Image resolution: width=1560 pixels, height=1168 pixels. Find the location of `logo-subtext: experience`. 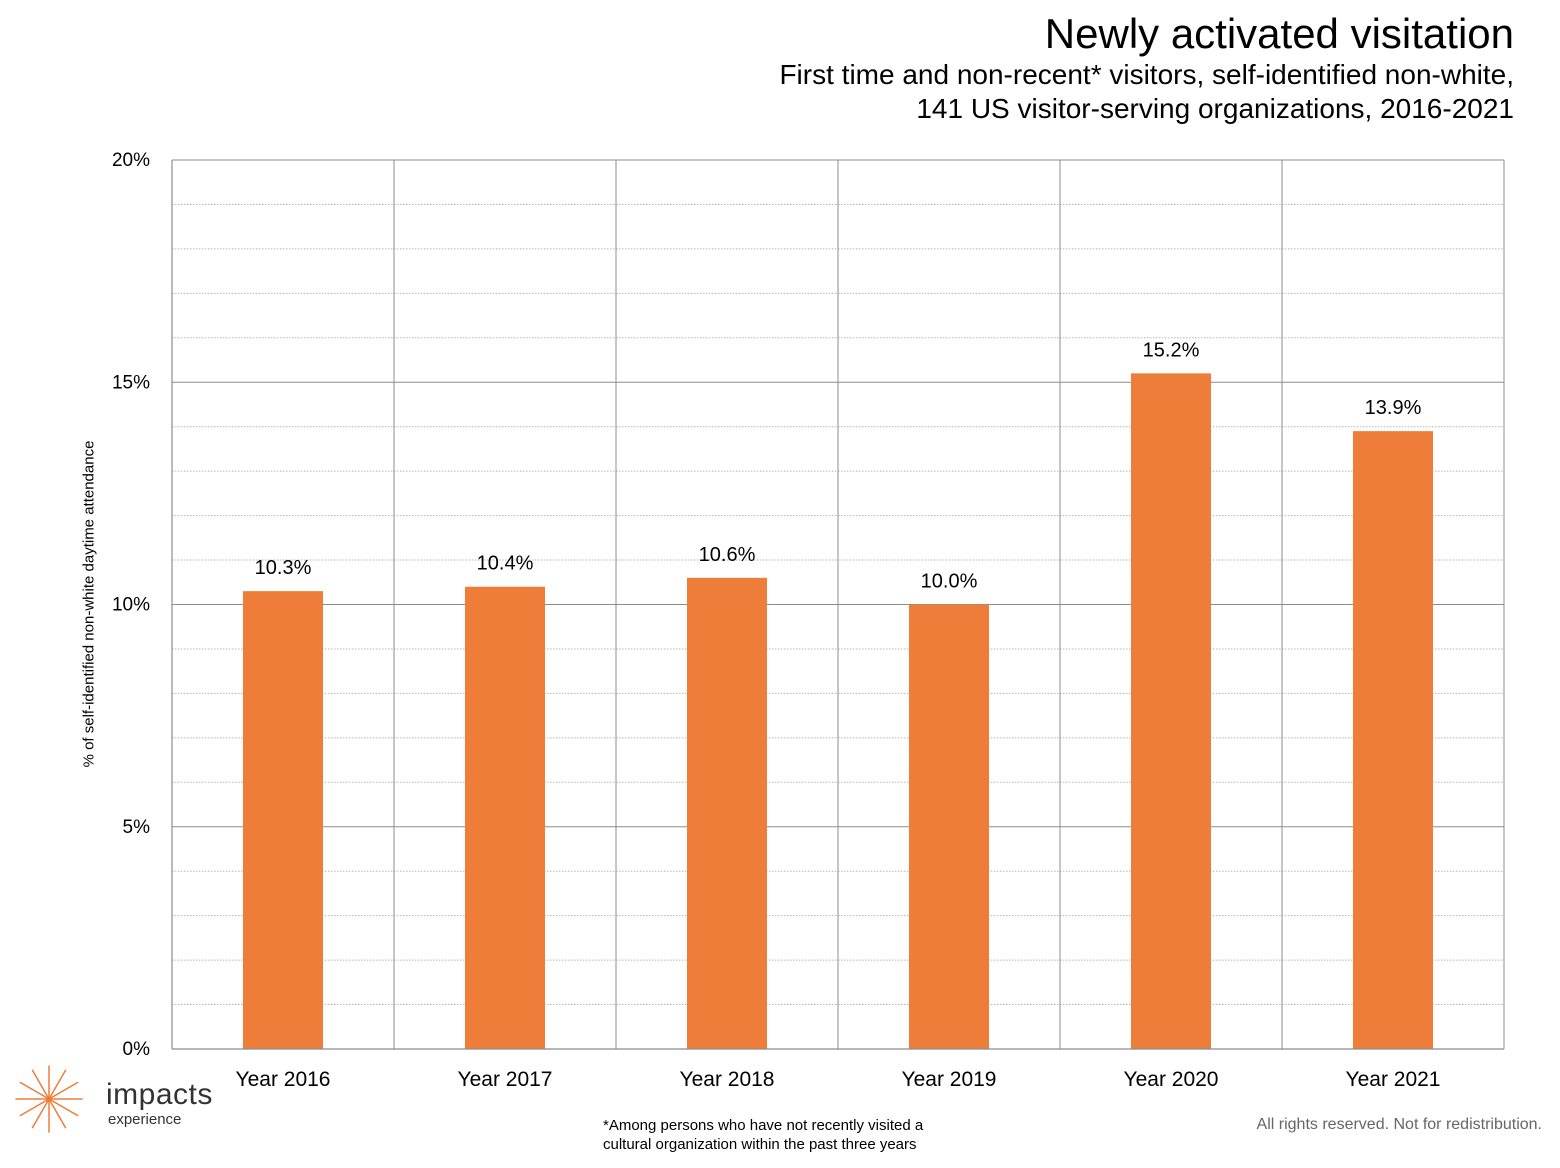

logo-subtext: experience is located at coordinates (145, 1119).